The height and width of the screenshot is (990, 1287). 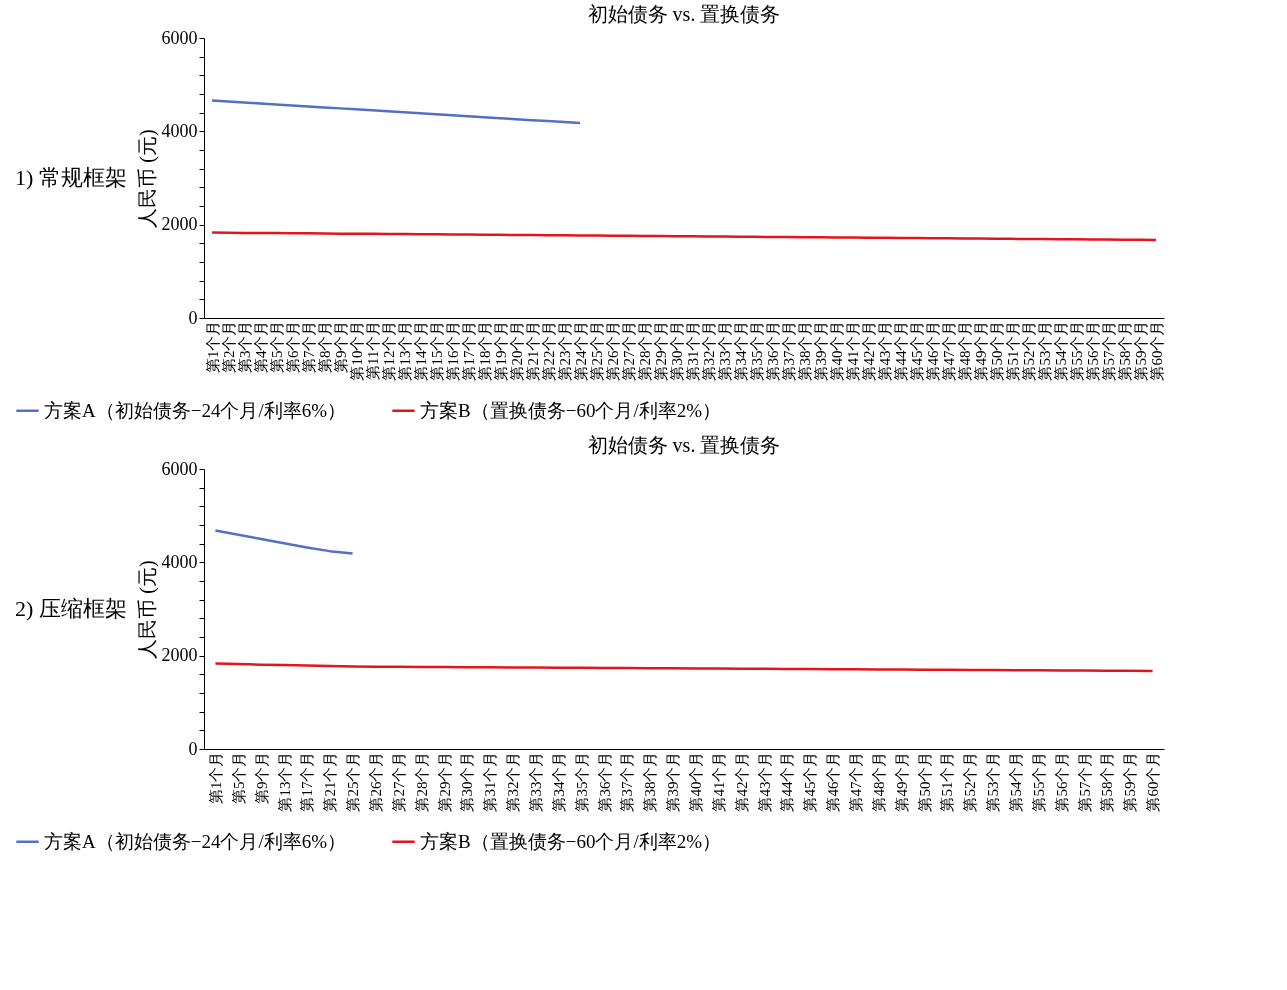 What do you see at coordinates (244, 346) in the screenshot?
I see `x-tick-label: 第3个月` at bounding box center [244, 346].